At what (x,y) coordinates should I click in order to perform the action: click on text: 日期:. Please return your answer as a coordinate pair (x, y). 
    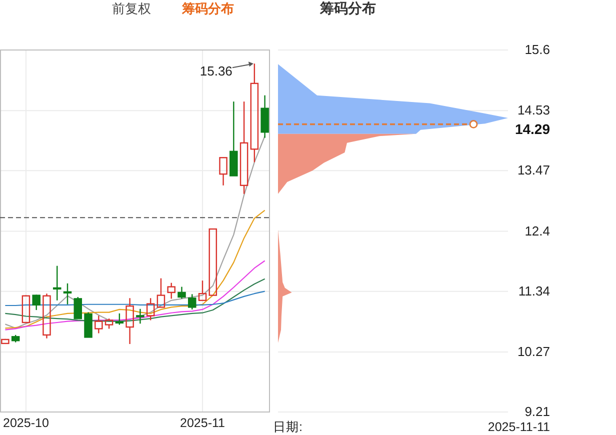
    Looking at the image, I should click on (287, 427).